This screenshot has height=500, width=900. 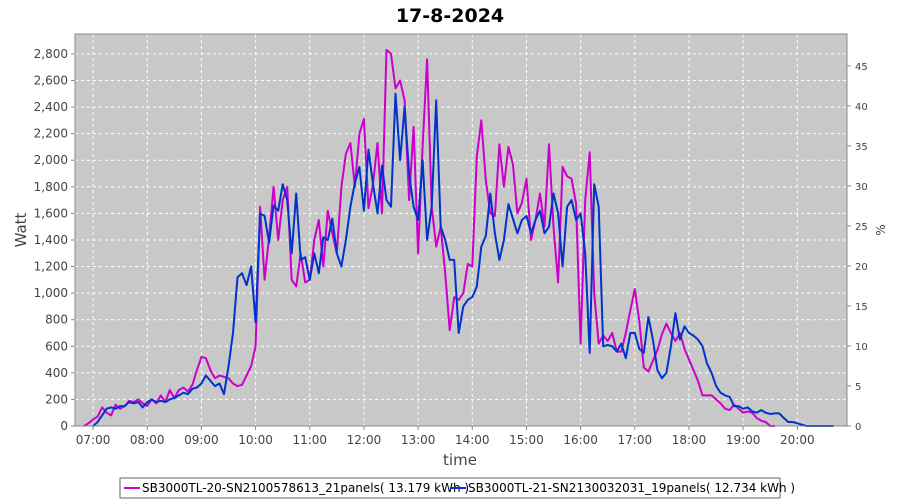 What do you see at coordinates (689, 440) in the screenshot?
I see `x-tick-label: 18:00` at bounding box center [689, 440].